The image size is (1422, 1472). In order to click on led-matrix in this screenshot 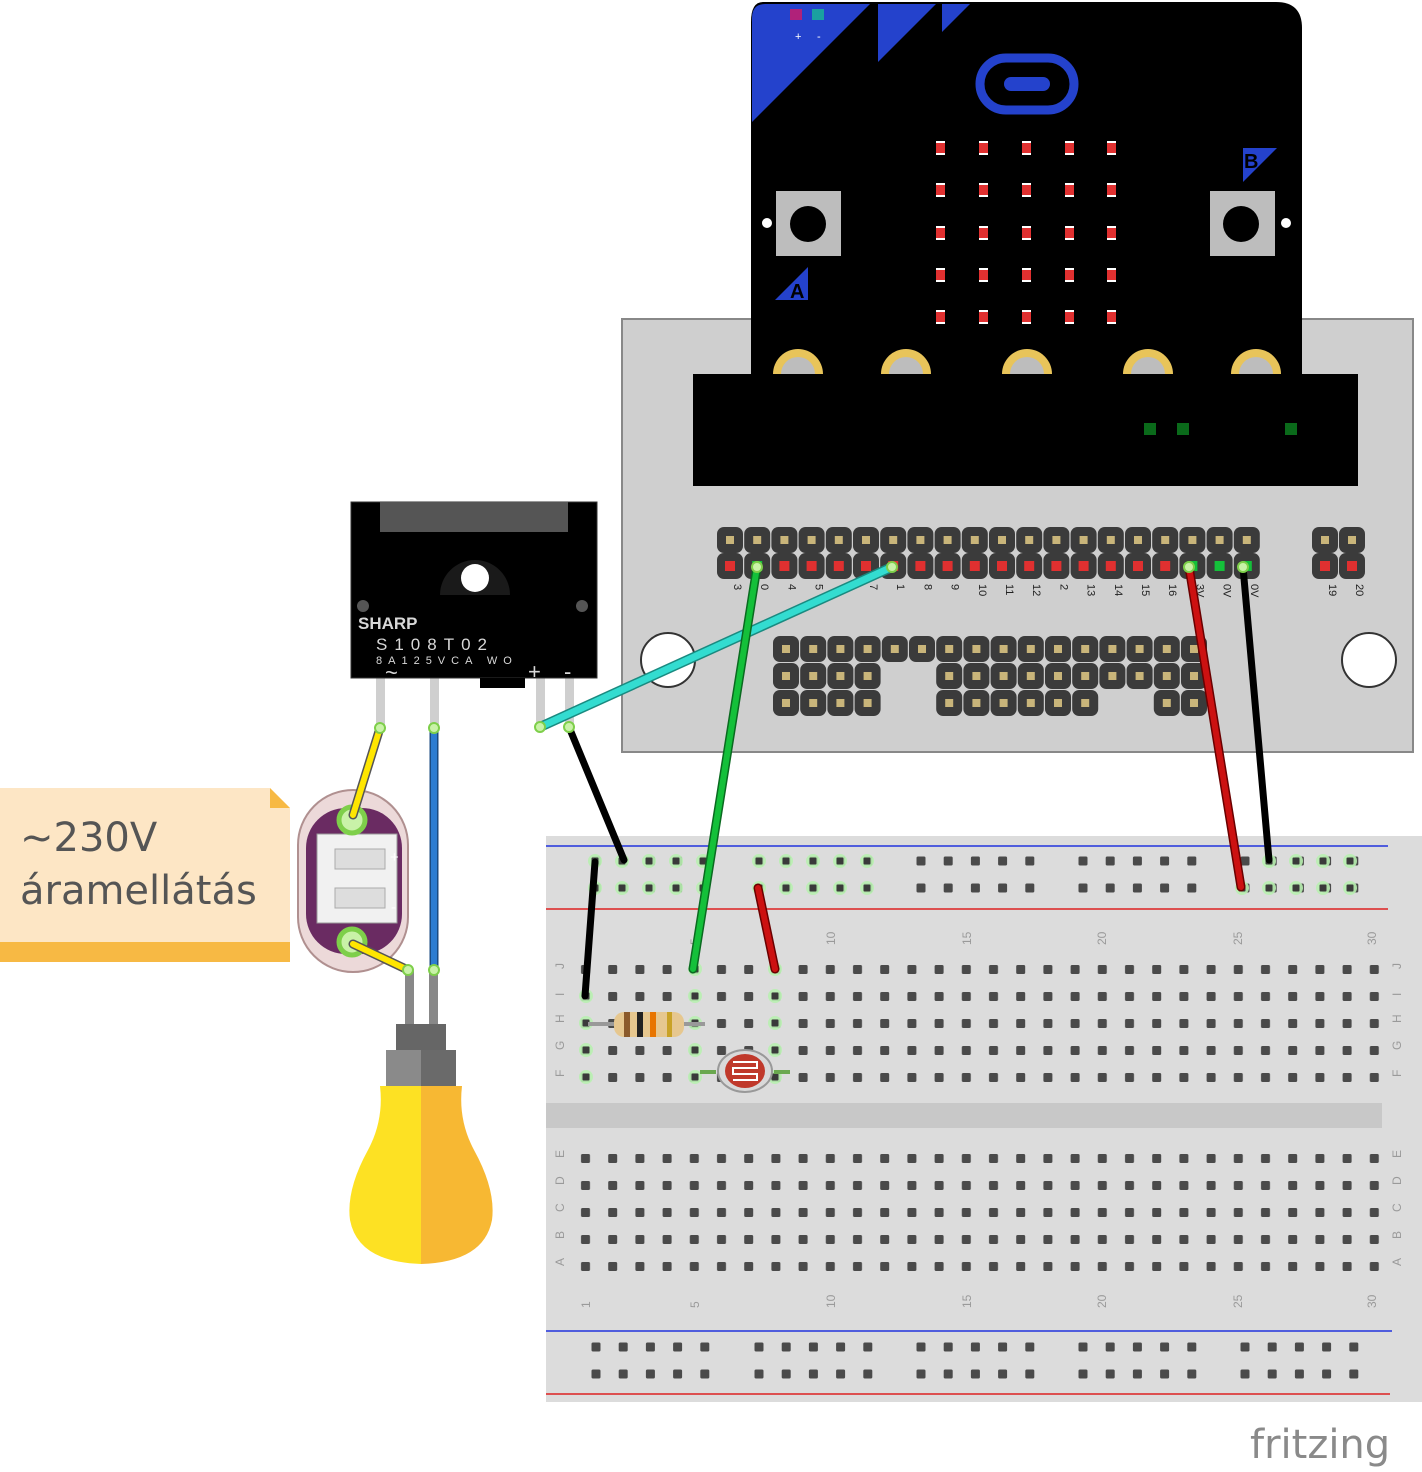, I will do `click(1026, 232)`.